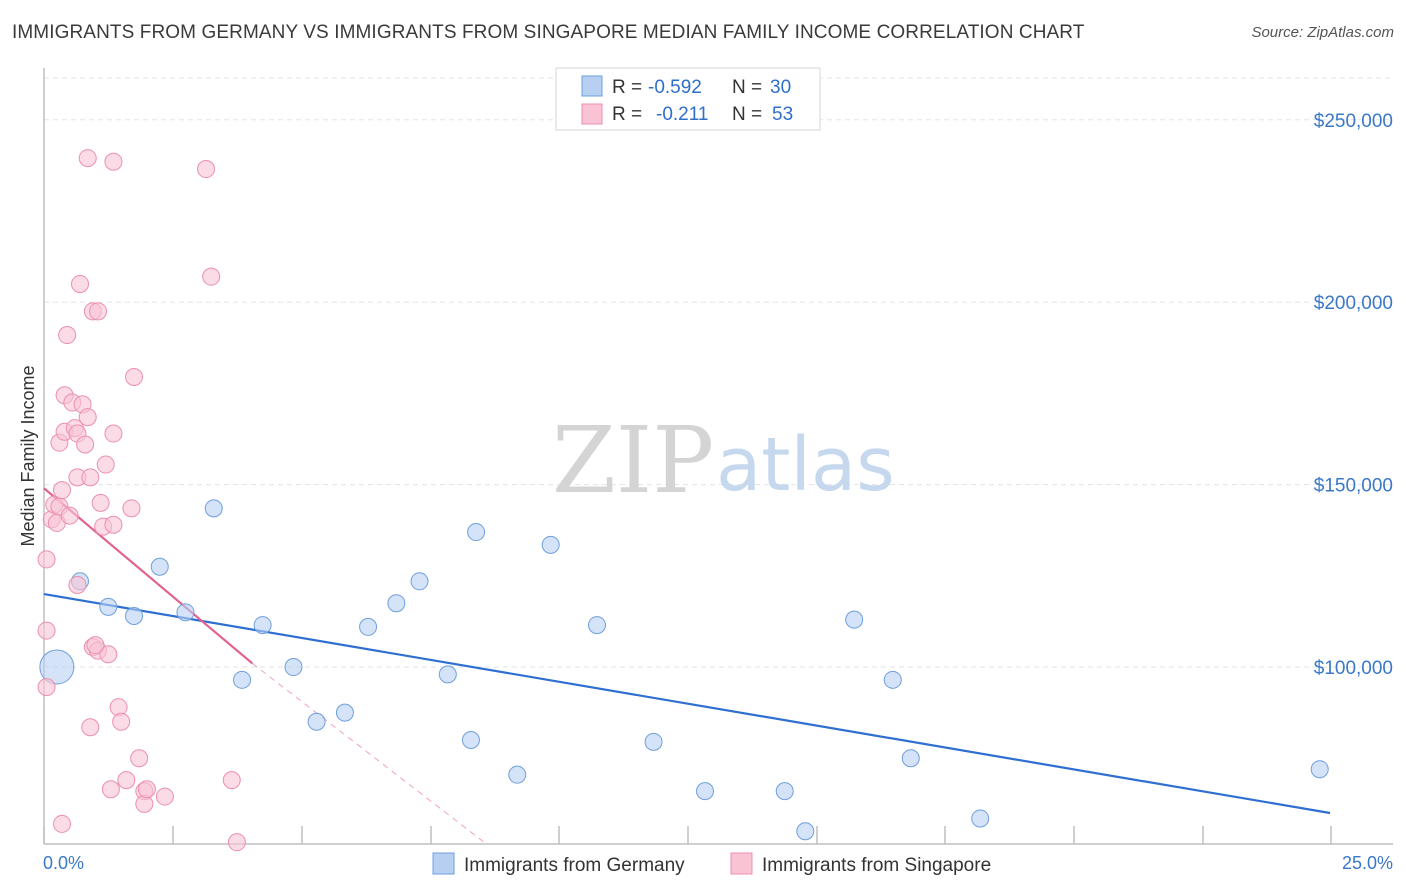 This screenshot has width=1406, height=892. I want to click on legend-r-value-singapore: -0.211, so click(682, 114).